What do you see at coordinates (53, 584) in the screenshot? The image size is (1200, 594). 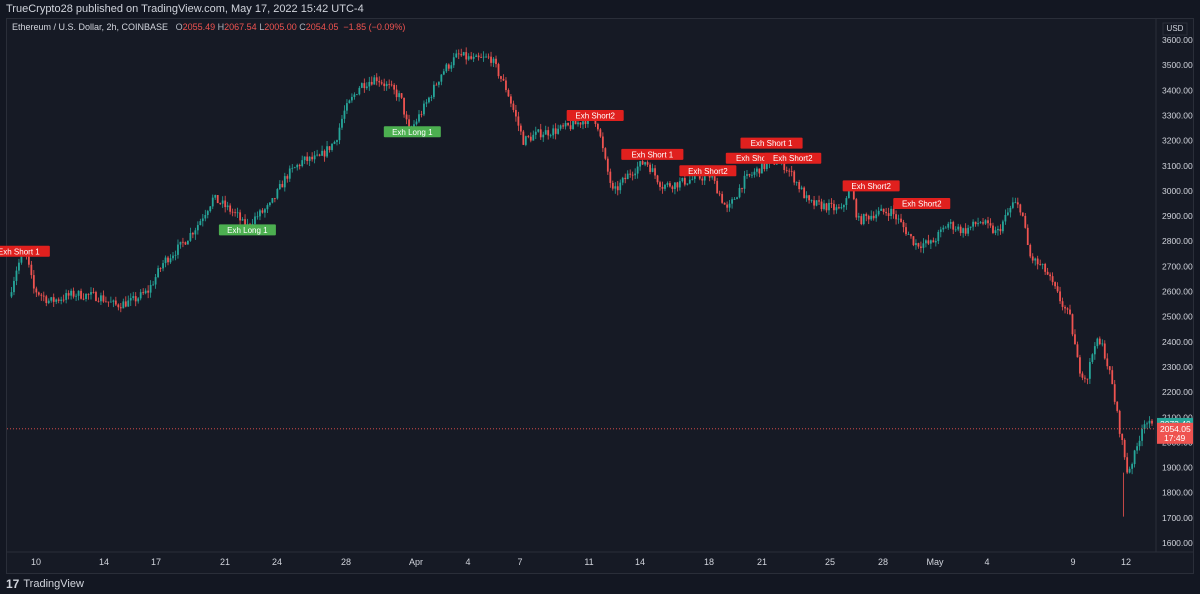 I see `footer-brand-text: TradingView` at bounding box center [53, 584].